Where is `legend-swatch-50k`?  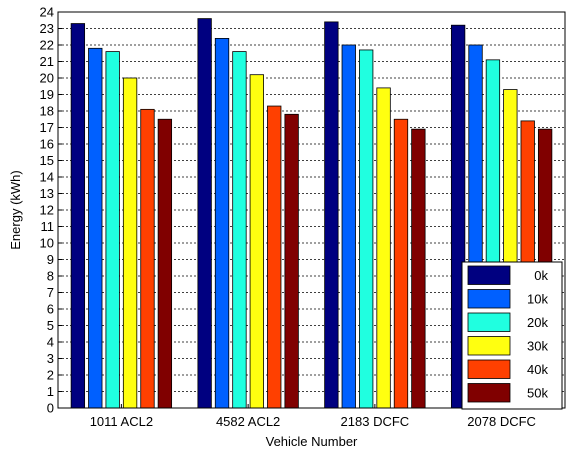
legend-swatch-50k is located at coordinates (489, 393).